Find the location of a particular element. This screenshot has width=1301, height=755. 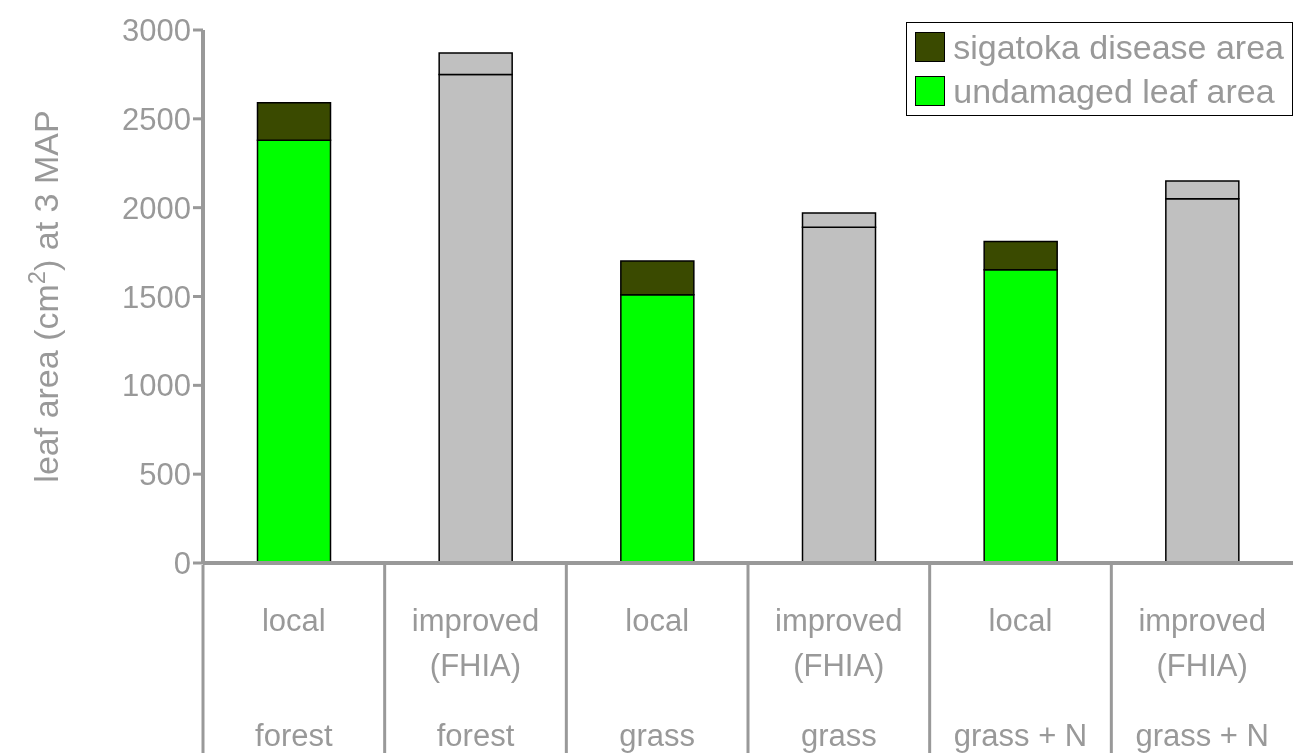

category-label: local forest is located at coordinates (294, 678).